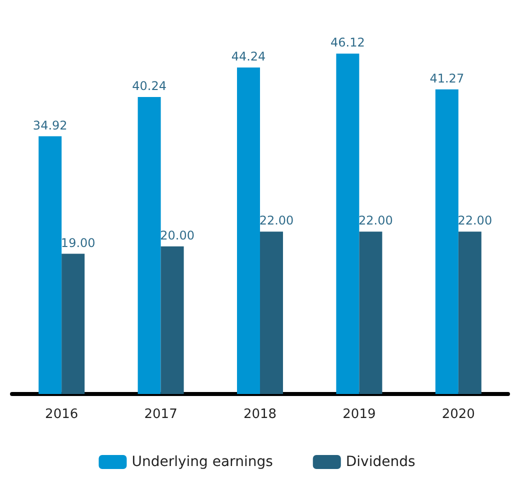  What do you see at coordinates (248, 57) in the screenshot?
I see `data-label: 44.24` at bounding box center [248, 57].